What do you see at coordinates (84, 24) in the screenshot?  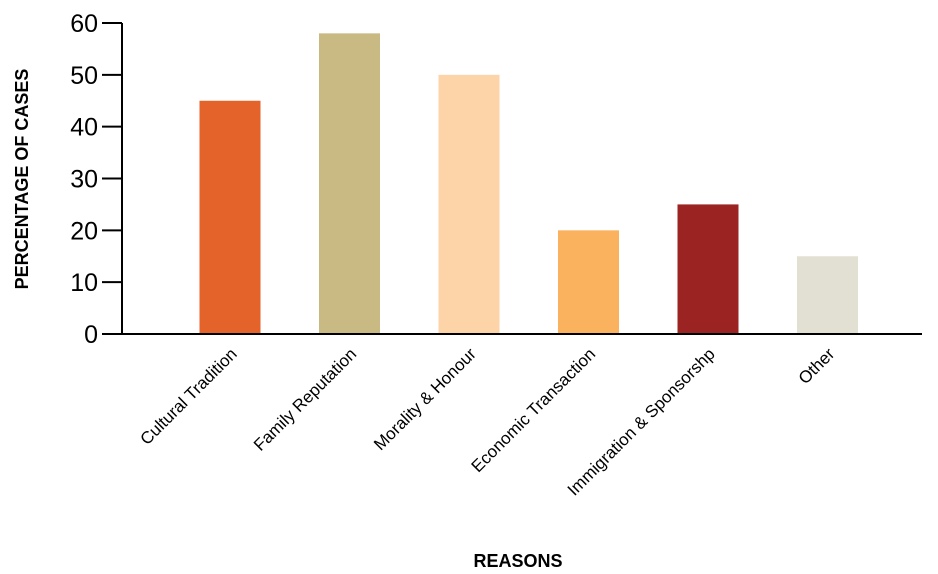 I see `y-tick-label-60: 60` at bounding box center [84, 24].